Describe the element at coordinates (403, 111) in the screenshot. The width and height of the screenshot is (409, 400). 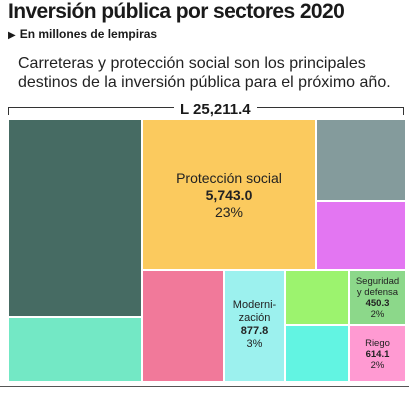
I see `bracket-right-tick` at that location.